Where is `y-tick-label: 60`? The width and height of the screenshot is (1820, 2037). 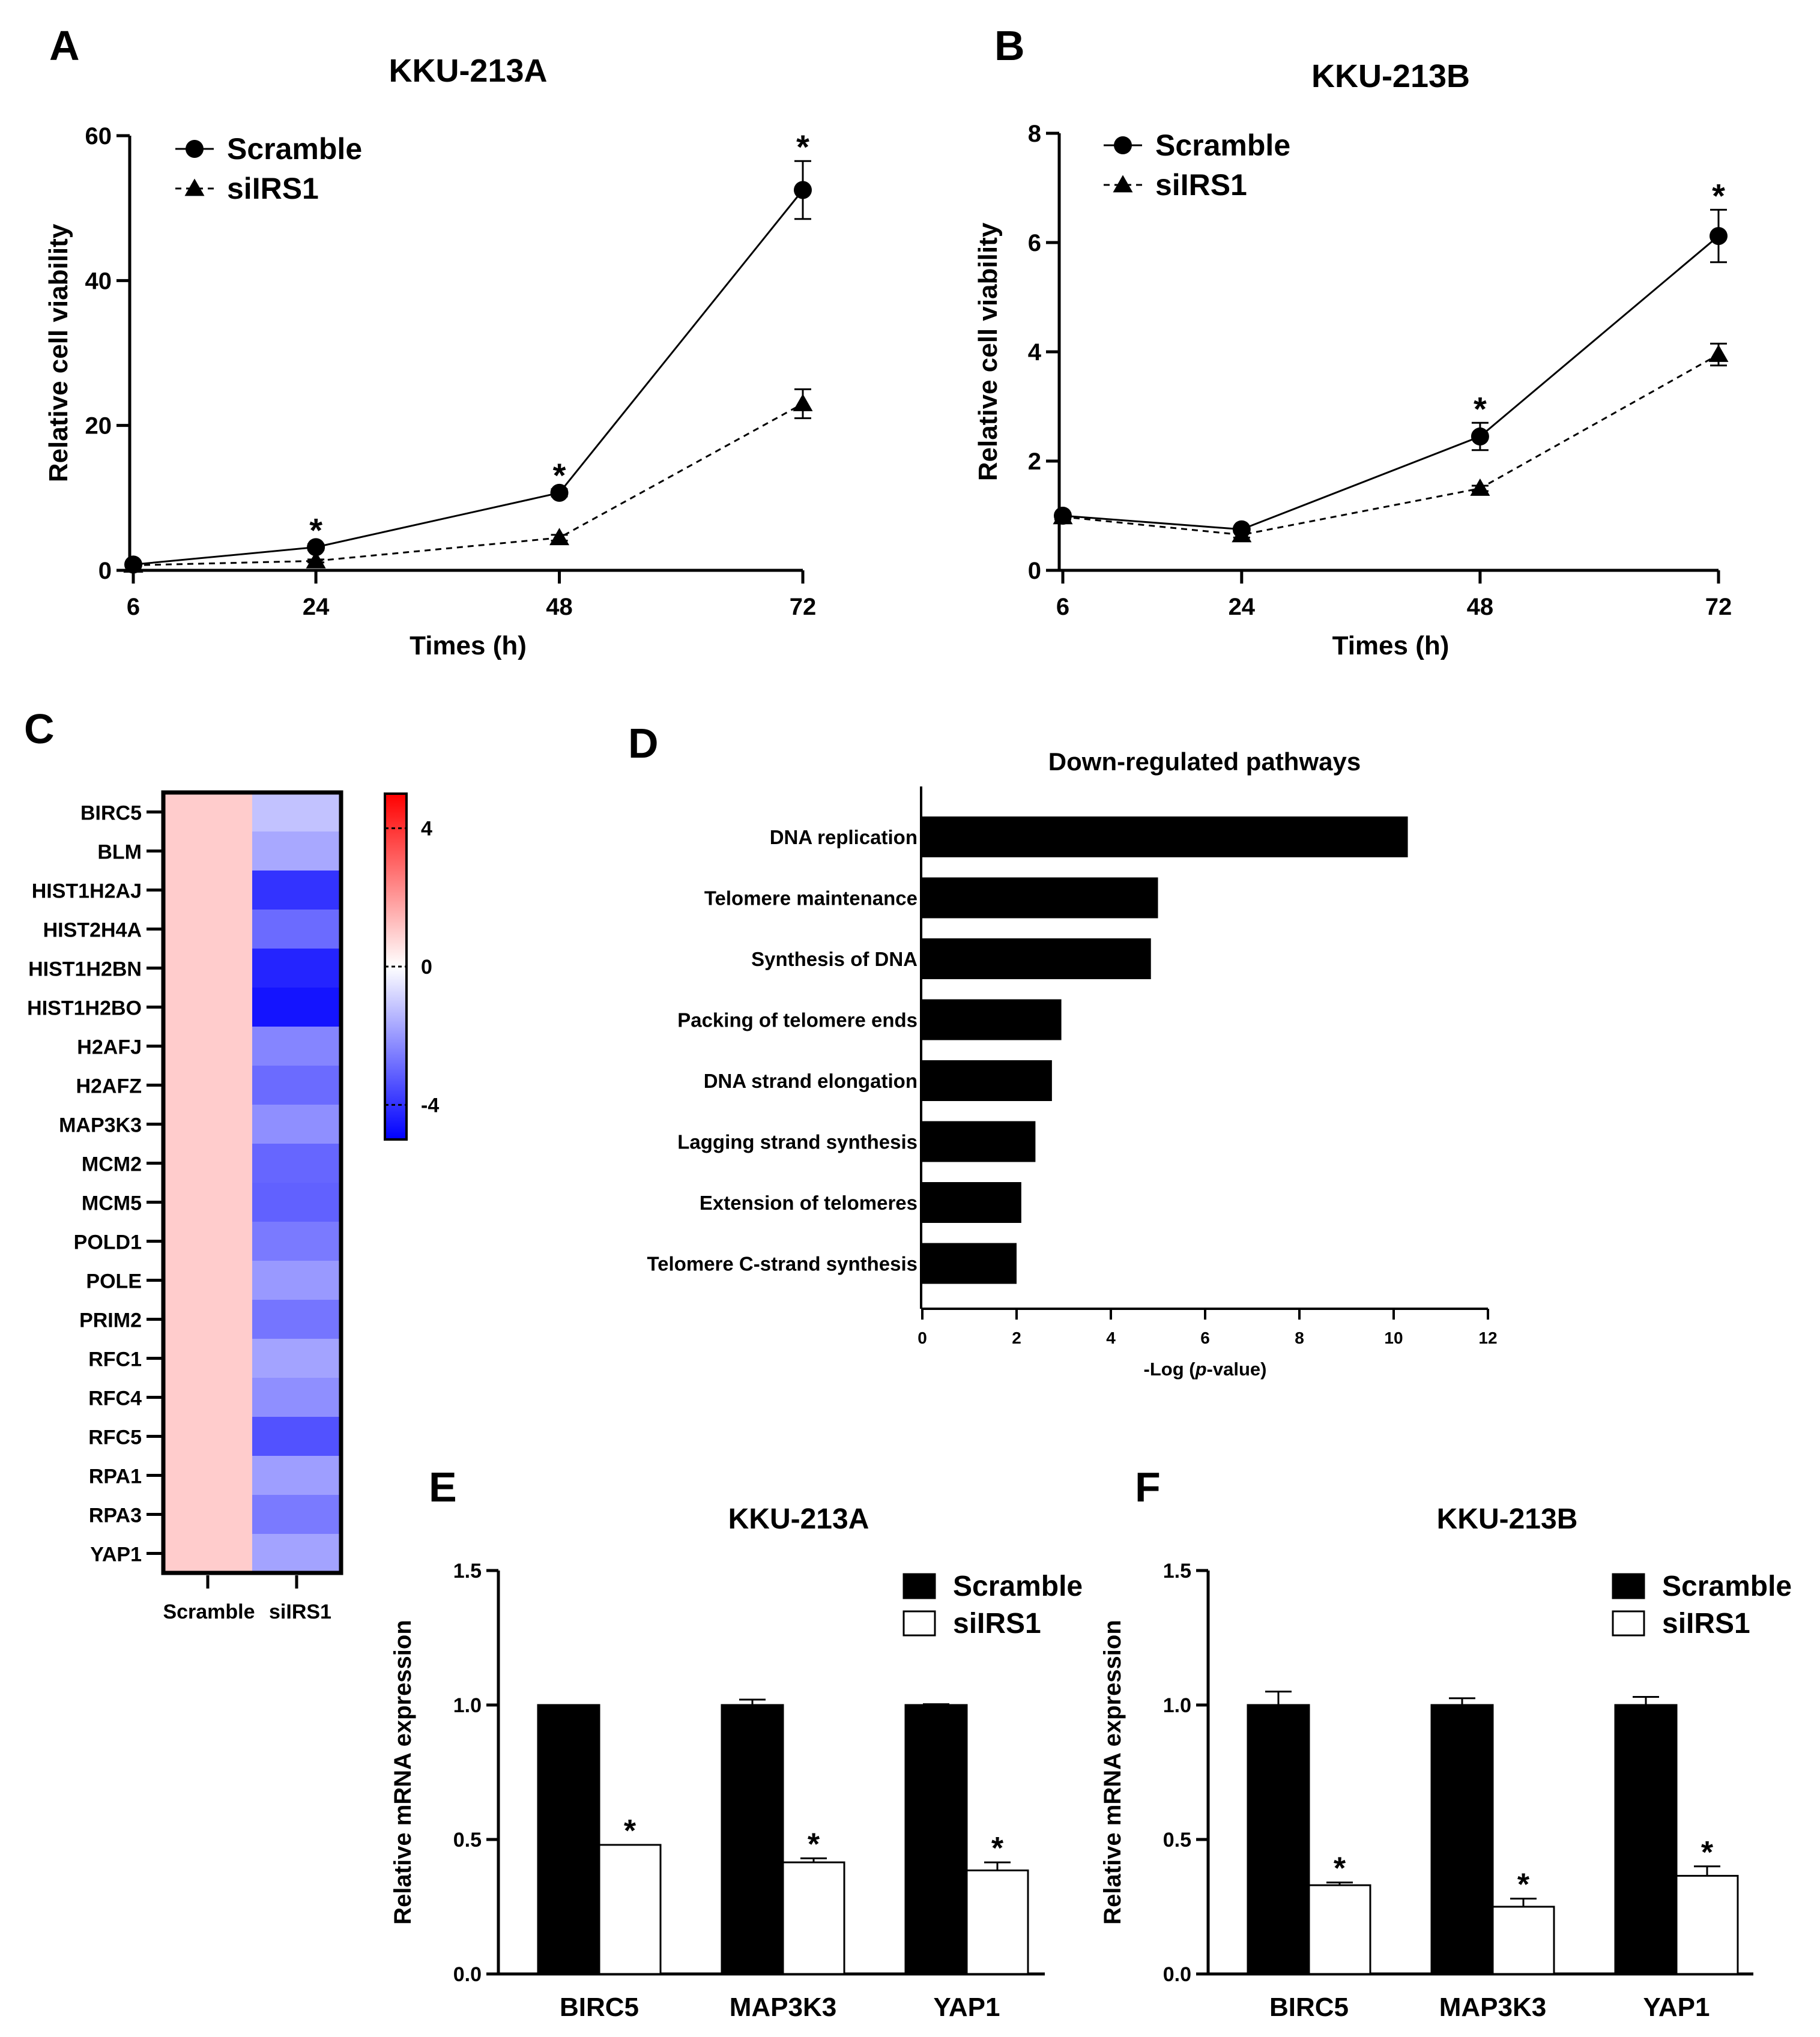
y-tick-label: 60 is located at coordinates (98, 136).